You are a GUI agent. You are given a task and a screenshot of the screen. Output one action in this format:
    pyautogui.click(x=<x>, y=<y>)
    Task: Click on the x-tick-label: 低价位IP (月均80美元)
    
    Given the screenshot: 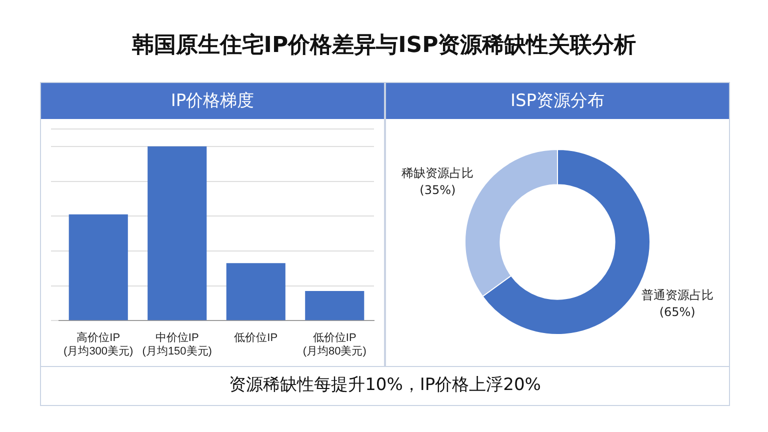 What is the action you would take?
    pyautogui.click(x=334, y=345)
    